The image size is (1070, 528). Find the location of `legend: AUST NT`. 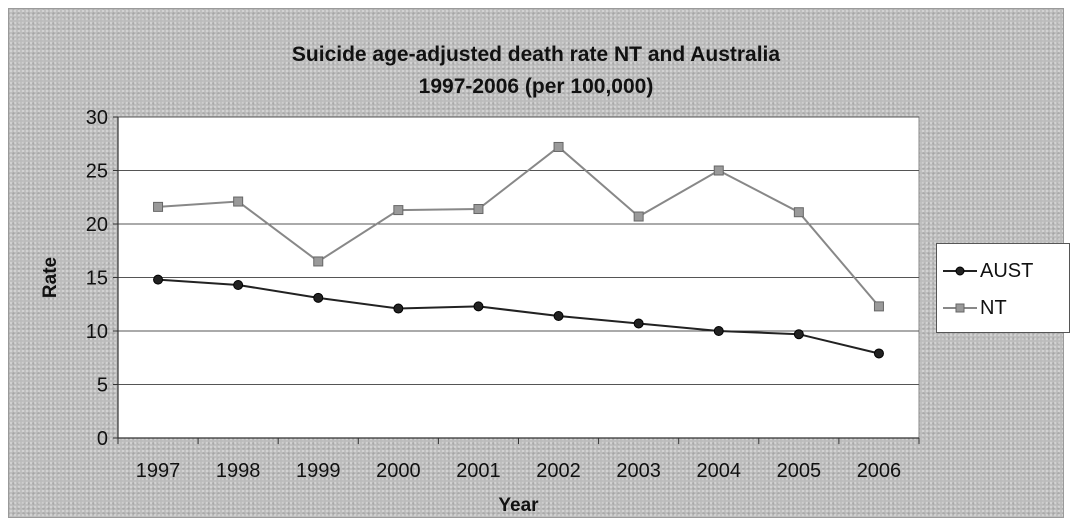

legend: AUST NT is located at coordinates (1003, 288).